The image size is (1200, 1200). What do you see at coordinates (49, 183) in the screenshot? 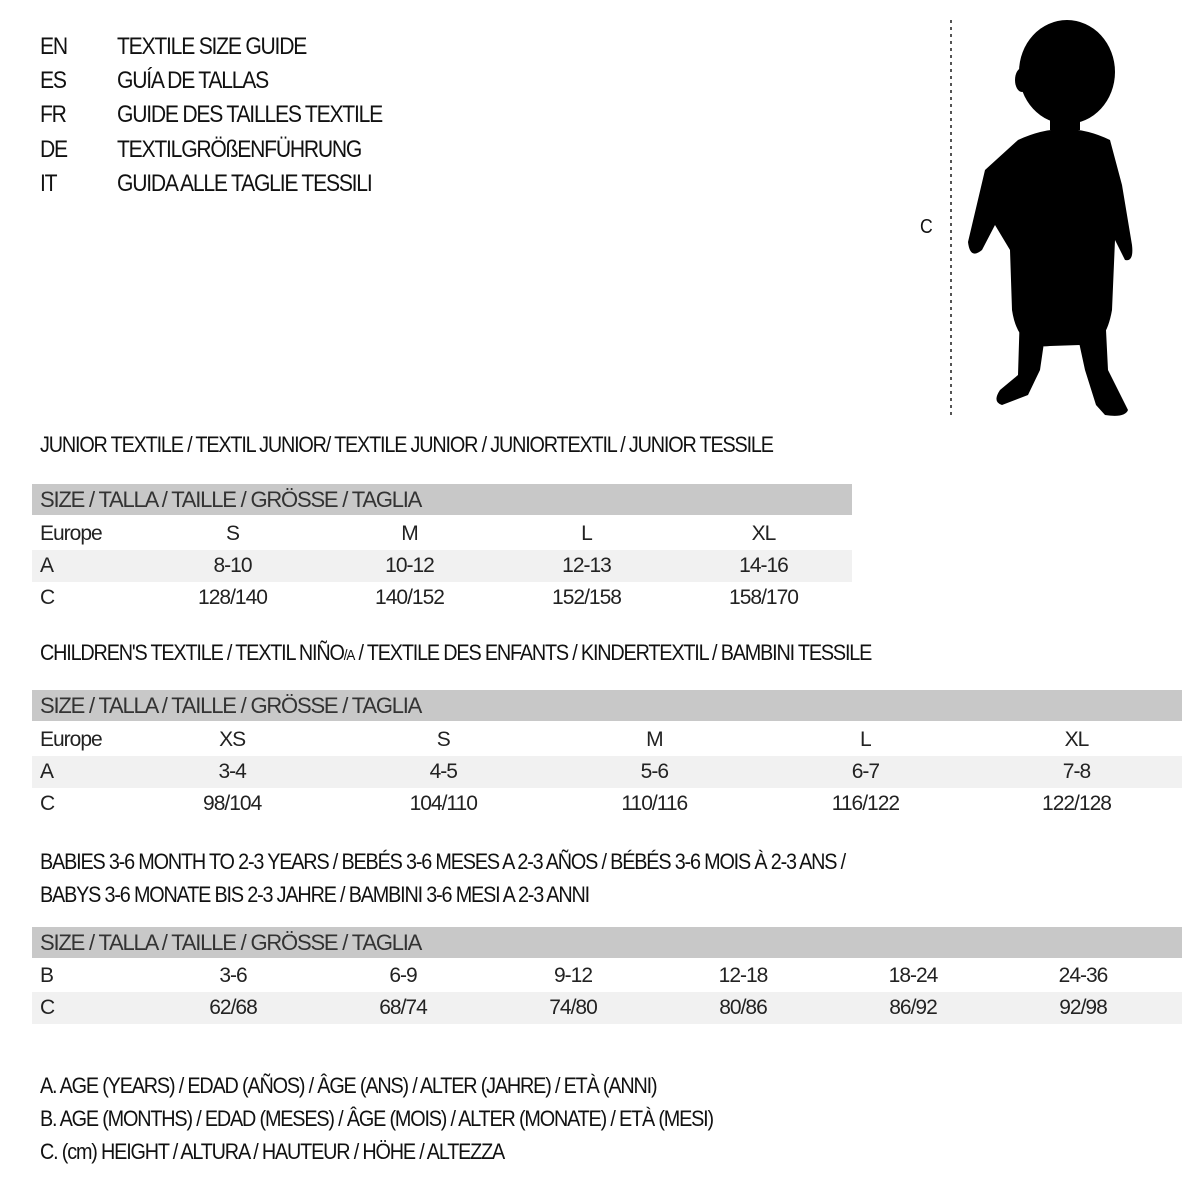
I see `lang-code: IT` at bounding box center [49, 183].